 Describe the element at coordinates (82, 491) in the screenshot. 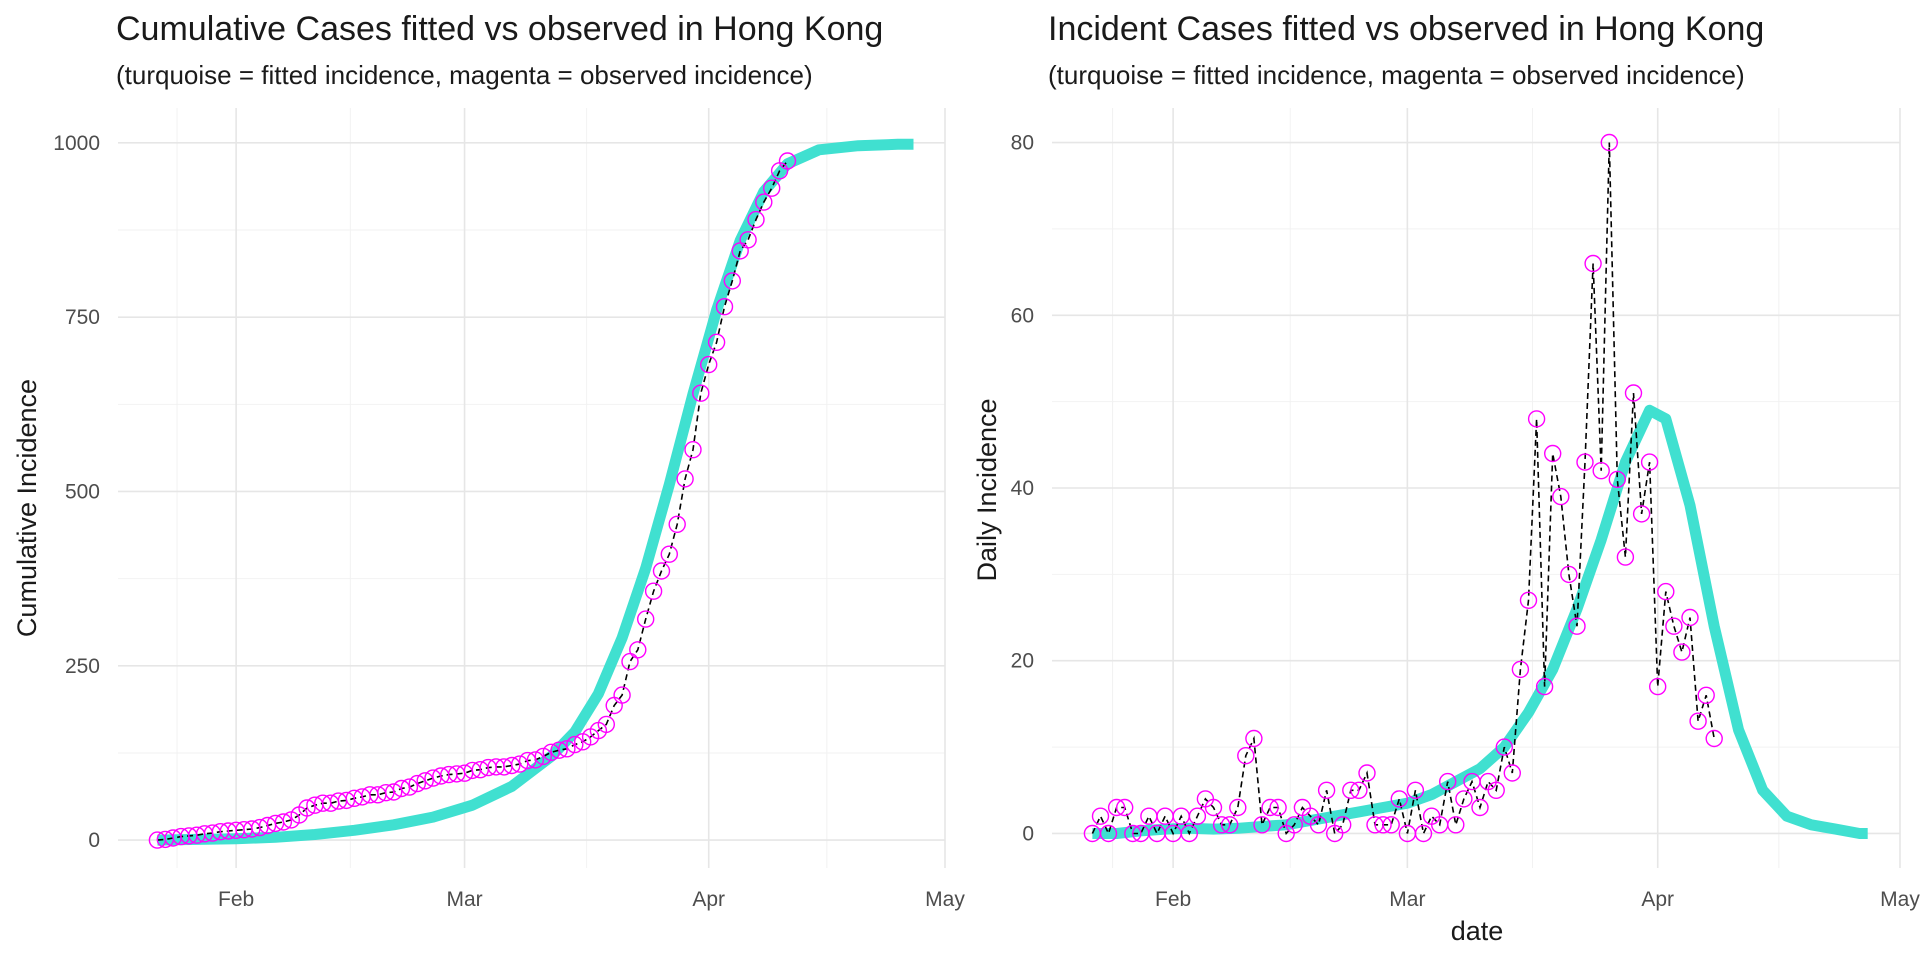

I see `y-tick-label: 500` at that location.